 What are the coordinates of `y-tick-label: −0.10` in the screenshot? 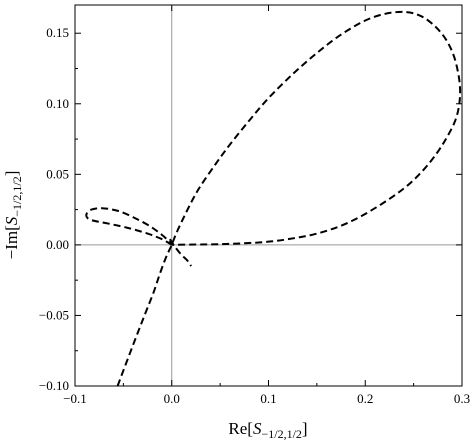 It's located at (54, 385).